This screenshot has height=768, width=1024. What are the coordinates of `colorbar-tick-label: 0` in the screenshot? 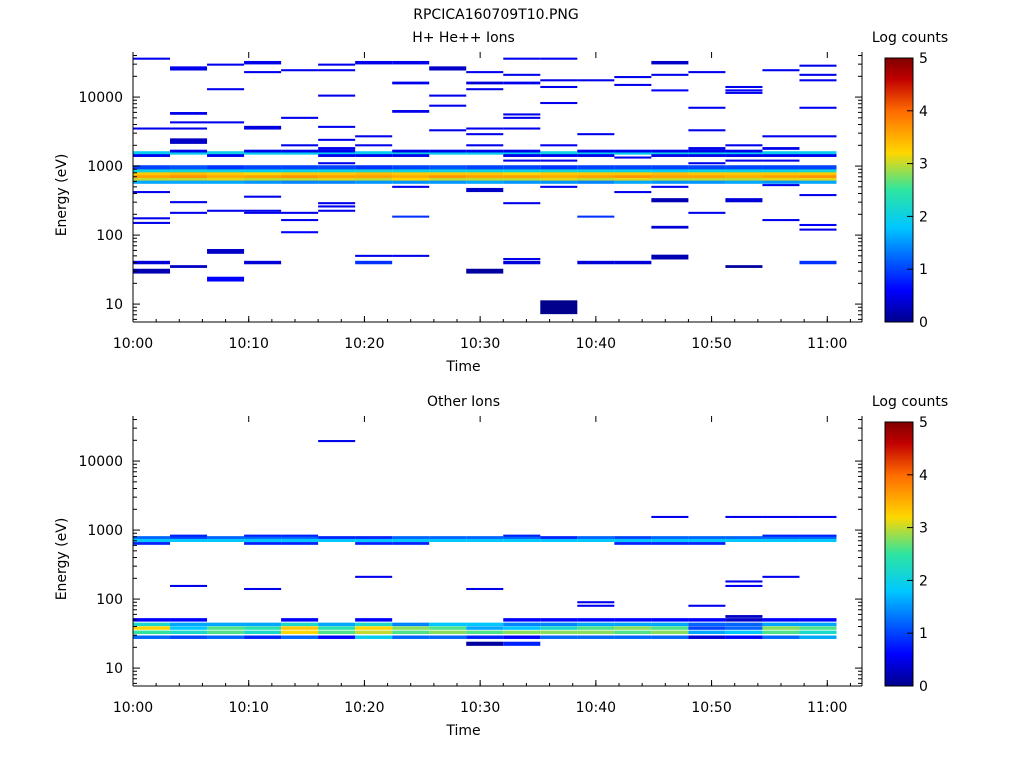 It's located at (923, 323).